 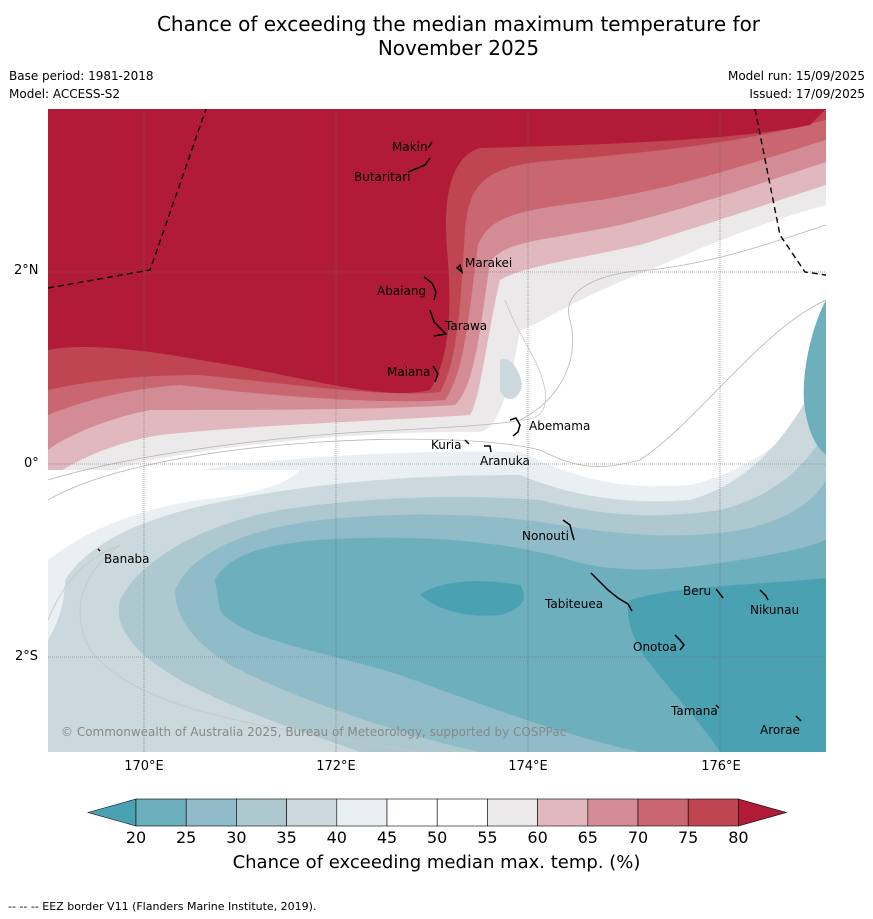 I want to click on colorbar-tick-label: 25, so click(x=186, y=837).